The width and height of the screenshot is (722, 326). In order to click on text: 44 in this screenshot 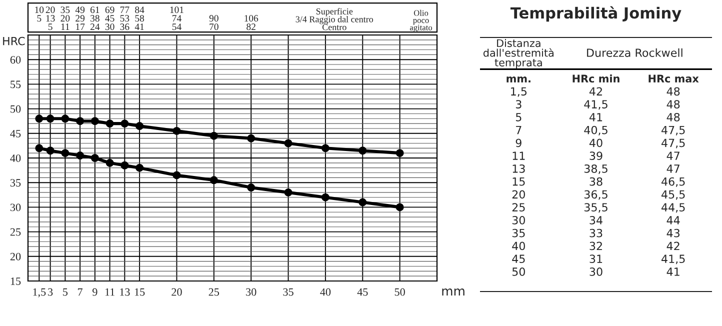, I will do `click(673, 220)`.